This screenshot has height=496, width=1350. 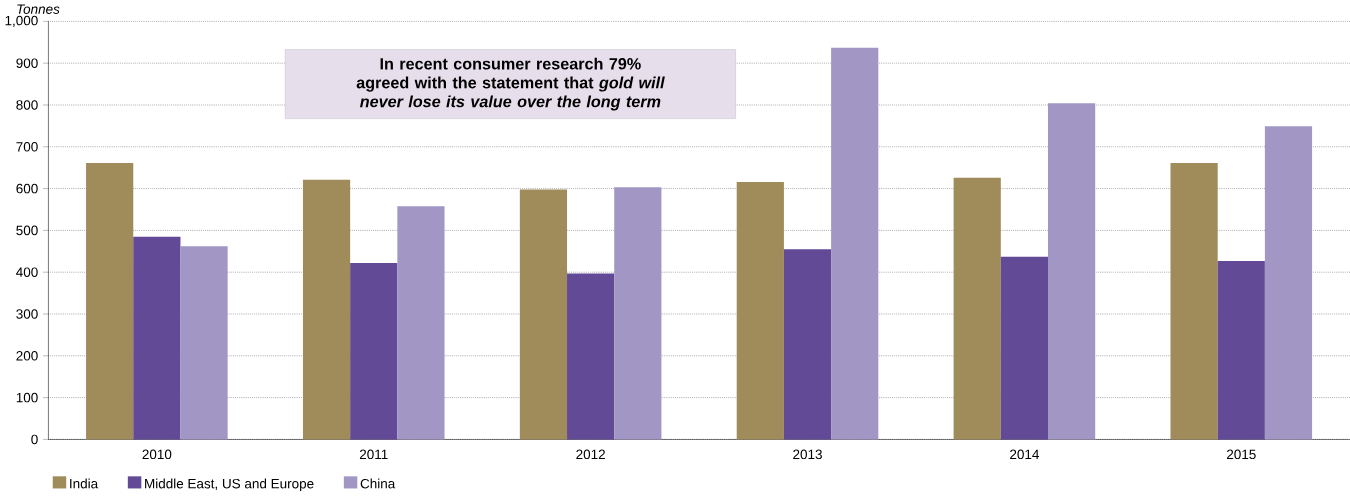 What do you see at coordinates (27, 188) in the screenshot?
I see `y-tick-label: 600` at bounding box center [27, 188].